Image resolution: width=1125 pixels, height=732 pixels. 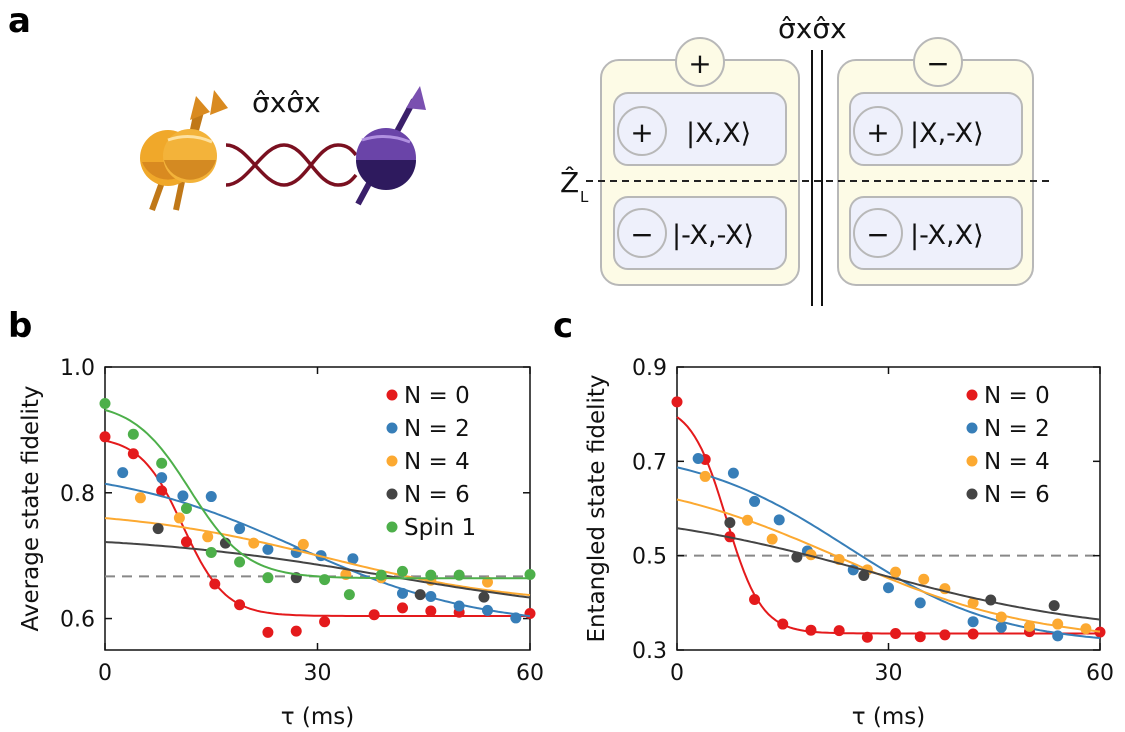 I want to click on chart-b-xtick-label: 0, so click(x=105, y=673).